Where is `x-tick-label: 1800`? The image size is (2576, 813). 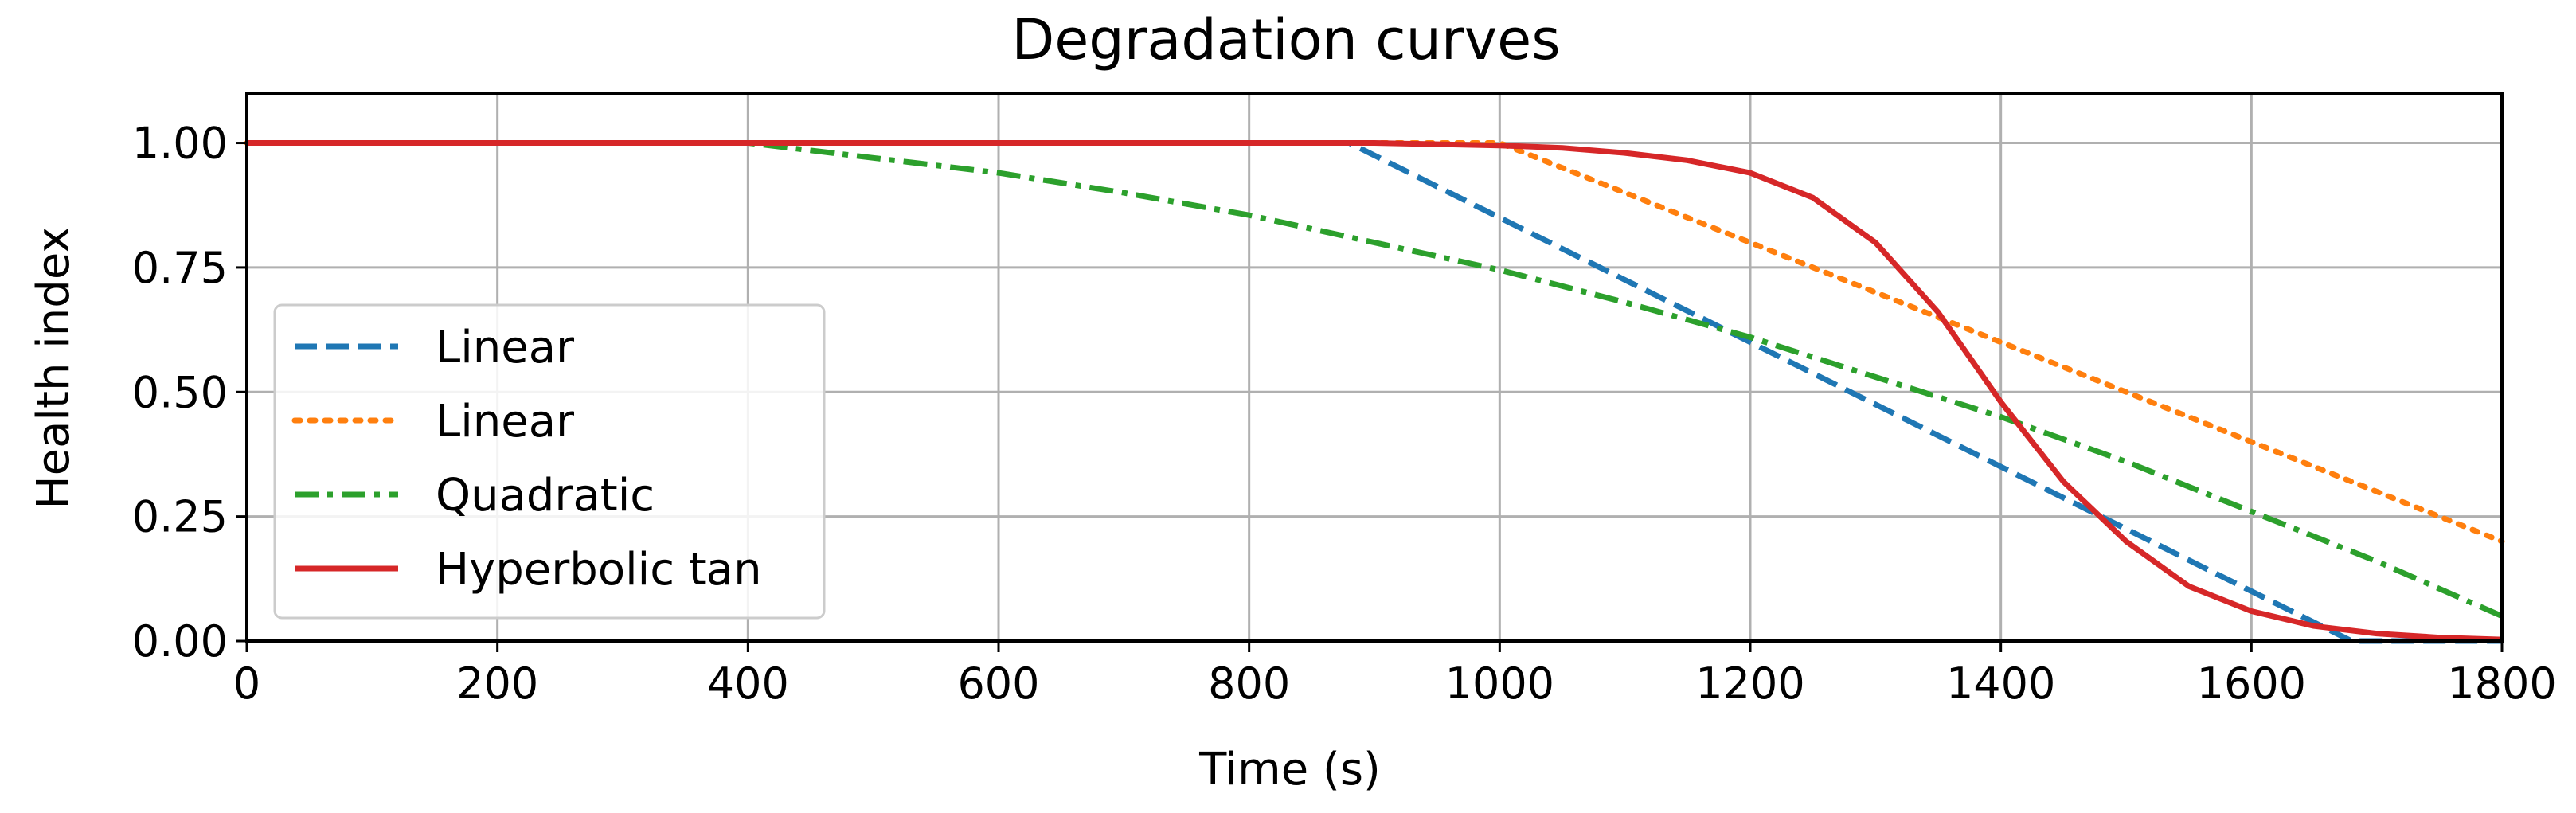 x-tick-label: 1800 is located at coordinates (2501, 684).